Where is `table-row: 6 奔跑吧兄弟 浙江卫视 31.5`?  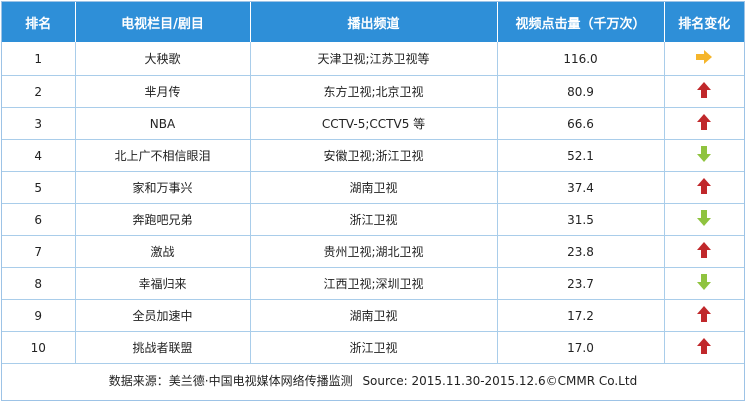 table-row: 6 奔跑吧兄弟 浙江卫视 31.5 is located at coordinates (373, 219).